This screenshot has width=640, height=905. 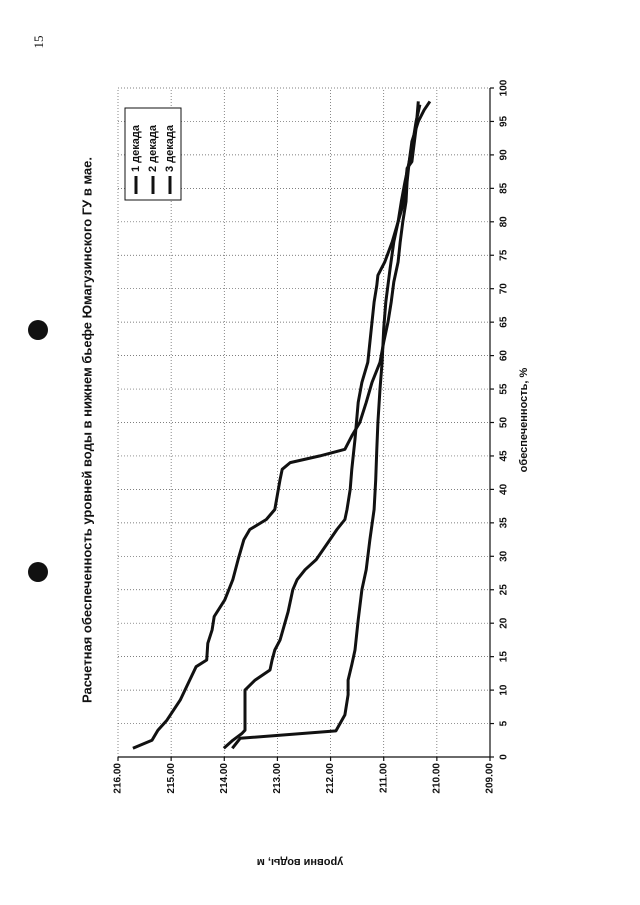 What do you see at coordinates (504, 188) in the screenshot?
I see `x-tick-label: 85` at bounding box center [504, 188].